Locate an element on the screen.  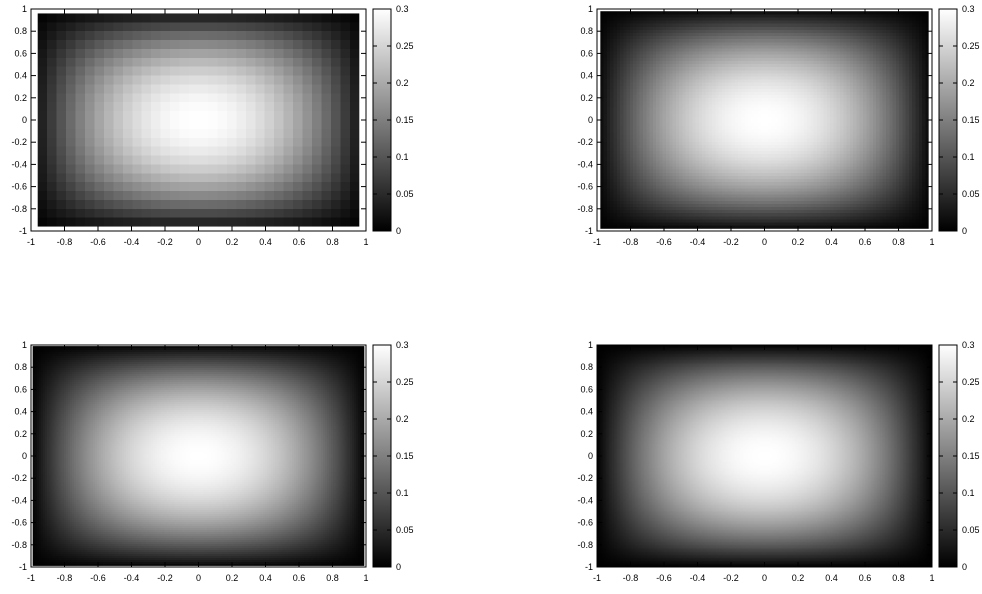
y-tick-label: -0.6 is located at coordinates (19, 523).